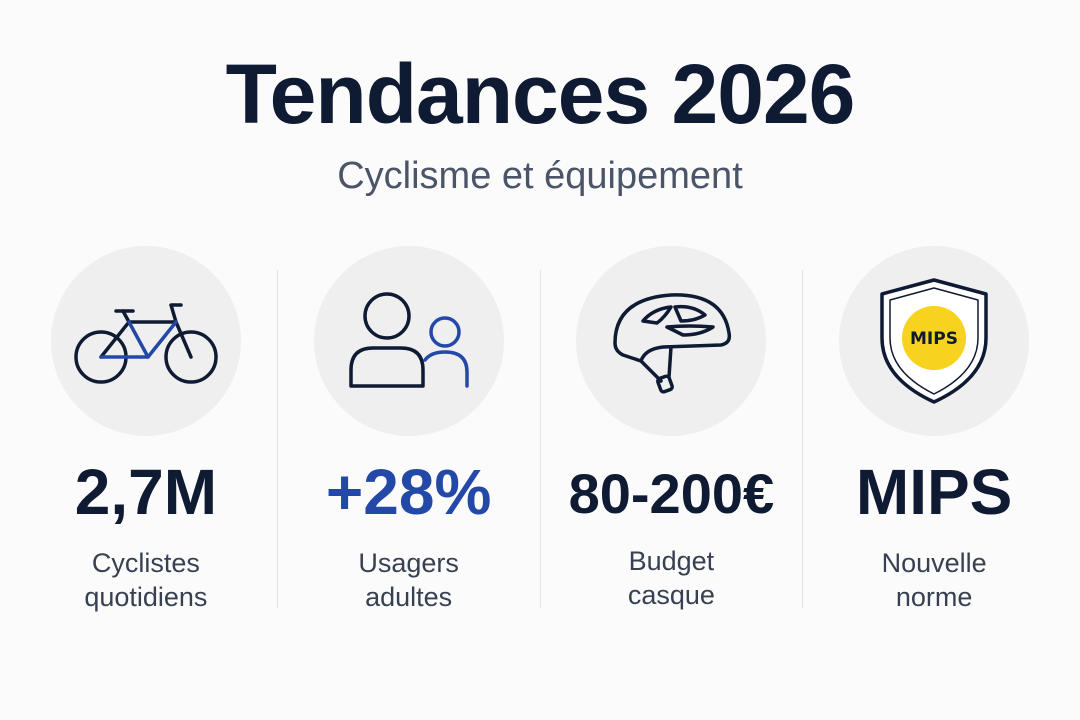 This screenshot has height=720, width=1080. What do you see at coordinates (934, 580) in the screenshot?
I see `stat-label: Nouvelle norme` at bounding box center [934, 580].